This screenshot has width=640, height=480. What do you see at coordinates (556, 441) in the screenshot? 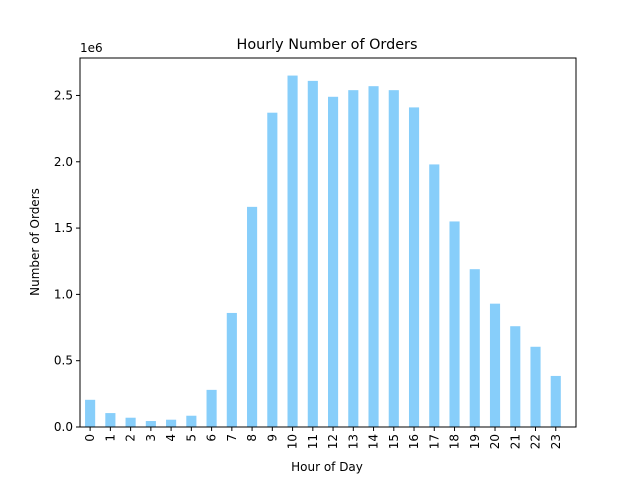
I see `x-tick-label: 23` at bounding box center [556, 441].